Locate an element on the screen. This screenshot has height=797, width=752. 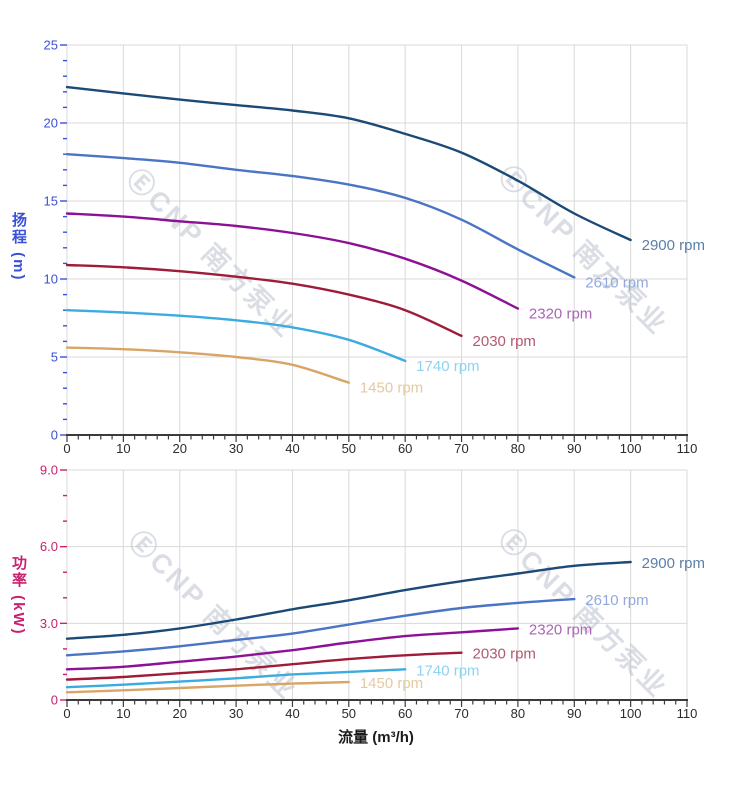
y-tick-label: 25 is located at coordinates (51, 45).